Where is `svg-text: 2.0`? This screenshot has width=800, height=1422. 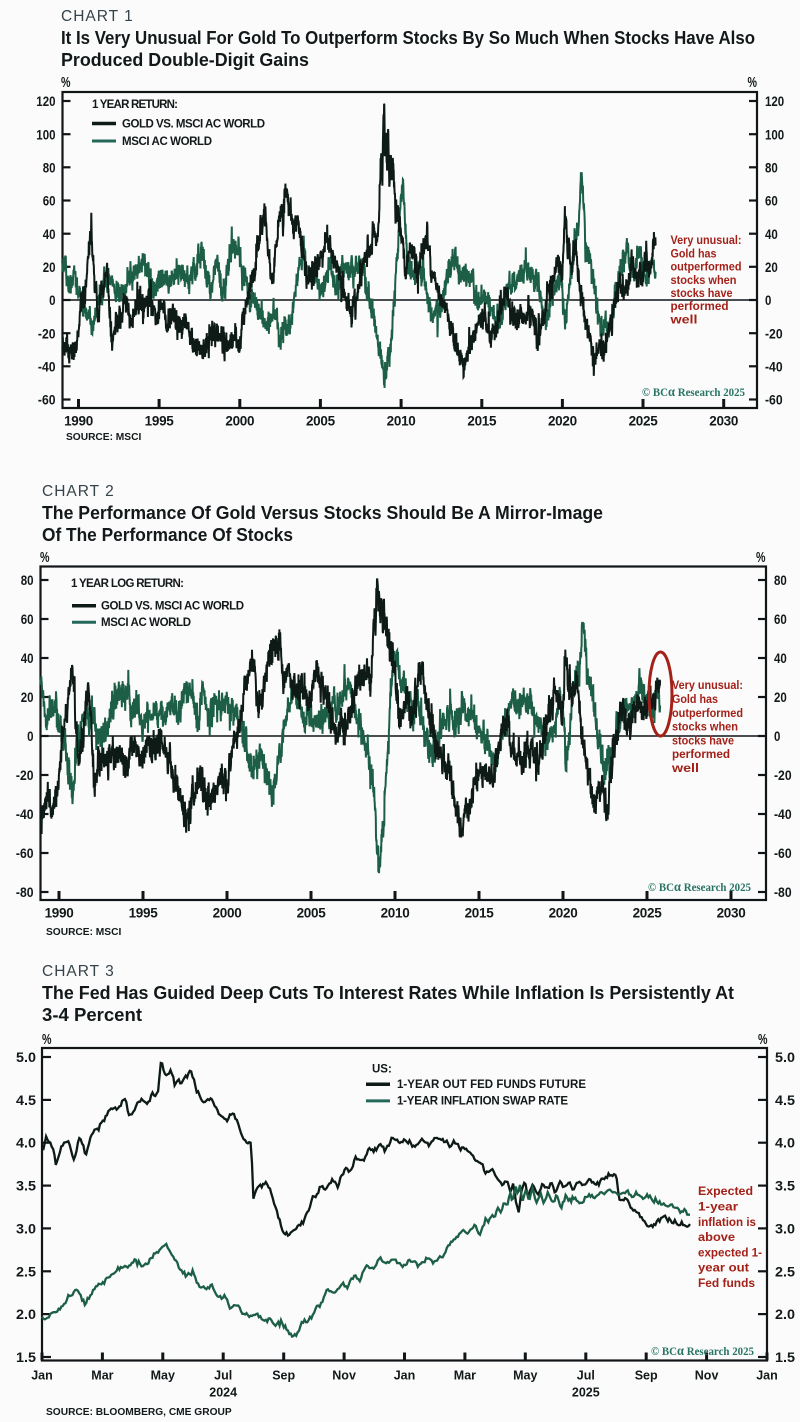 svg-text: 2.0 is located at coordinates (785, 1314).